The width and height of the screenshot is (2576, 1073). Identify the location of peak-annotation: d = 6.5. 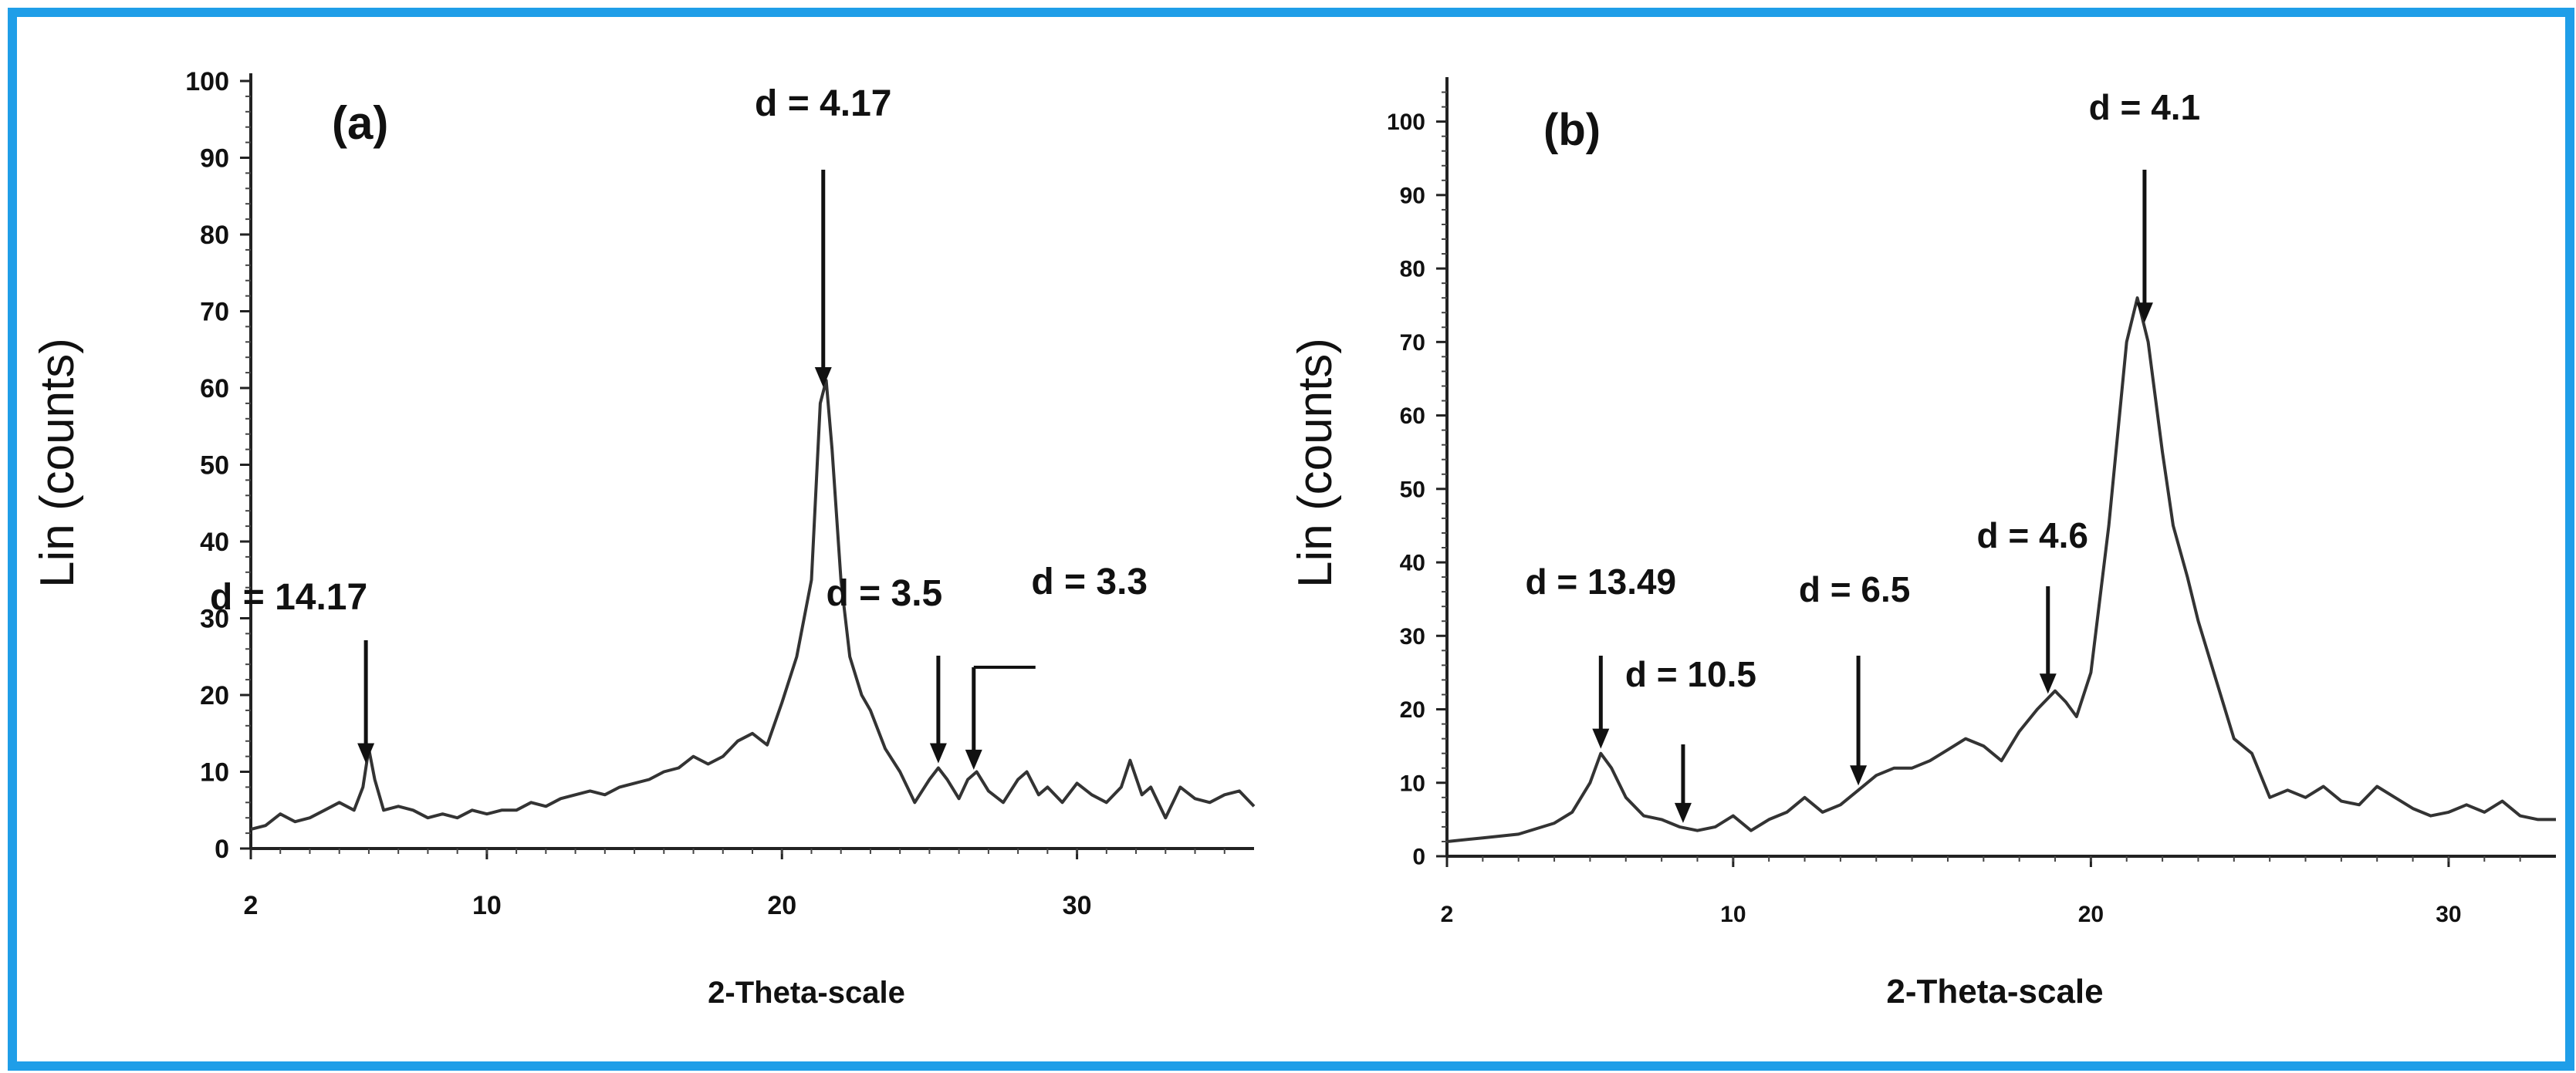
(1854, 677).